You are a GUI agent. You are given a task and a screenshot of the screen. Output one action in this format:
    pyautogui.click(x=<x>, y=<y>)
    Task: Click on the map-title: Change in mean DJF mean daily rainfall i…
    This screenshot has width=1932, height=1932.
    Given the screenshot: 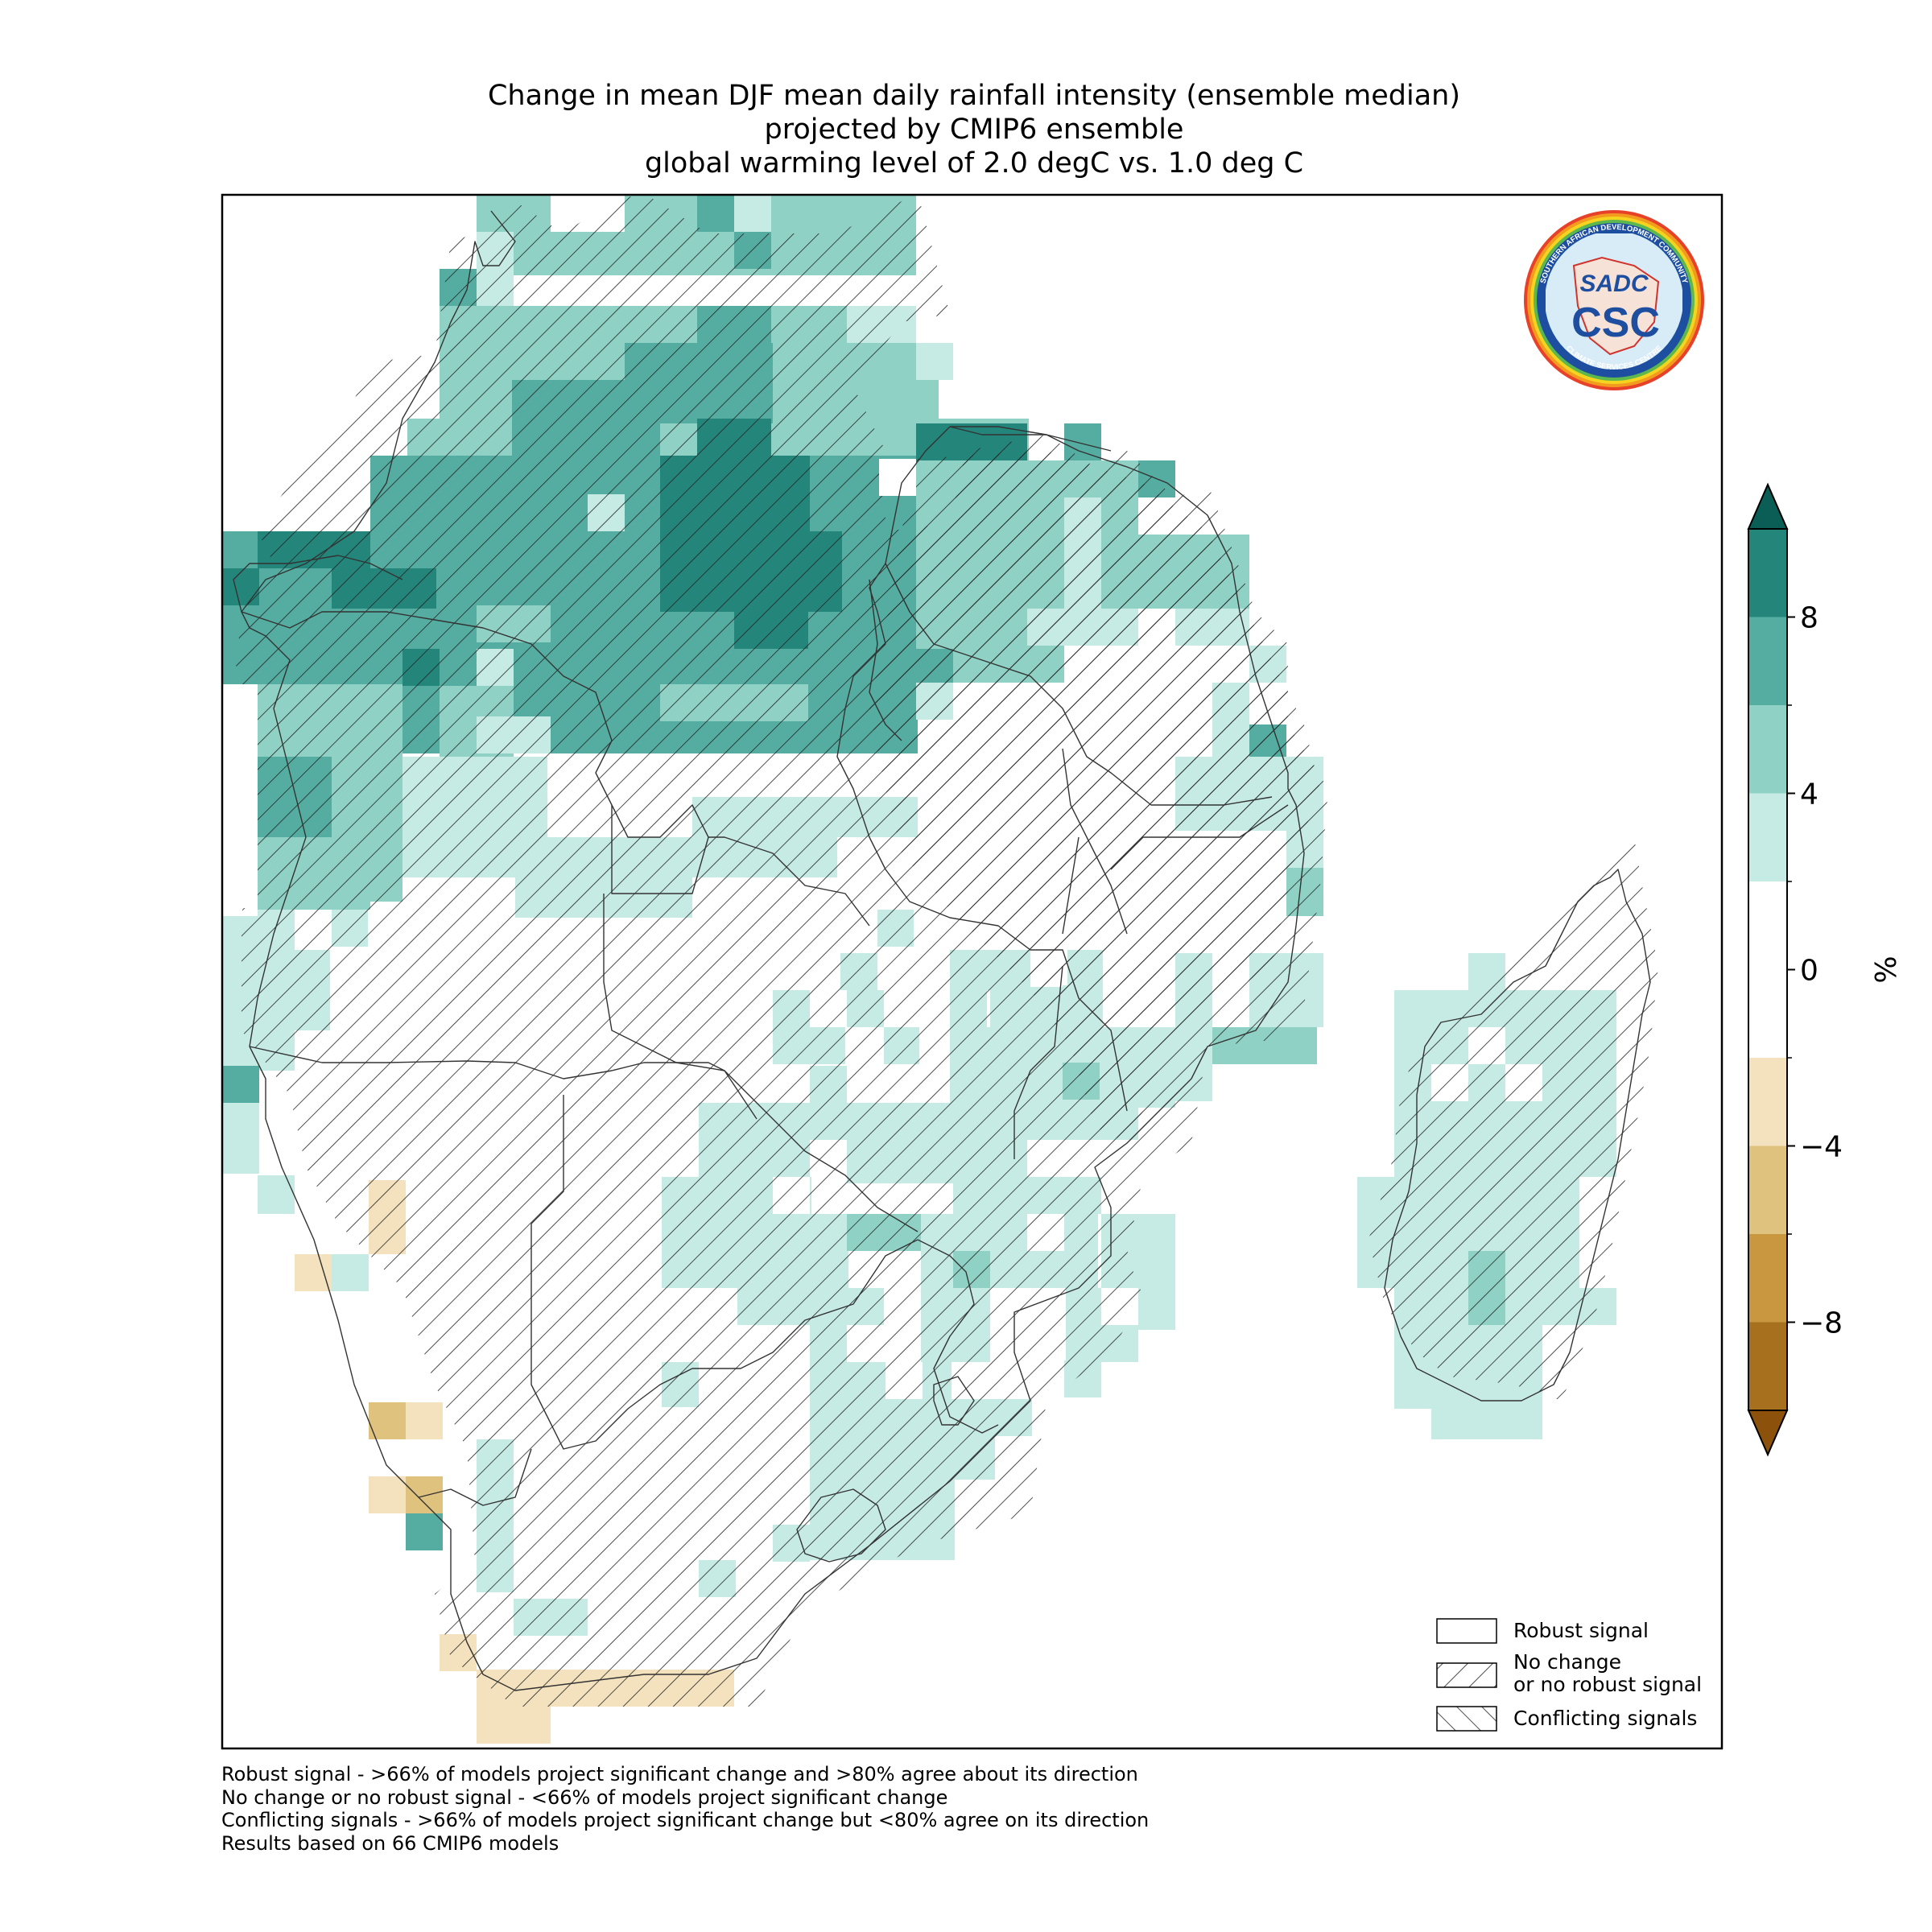 What is the action you would take?
    pyautogui.click(x=974, y=129)
    